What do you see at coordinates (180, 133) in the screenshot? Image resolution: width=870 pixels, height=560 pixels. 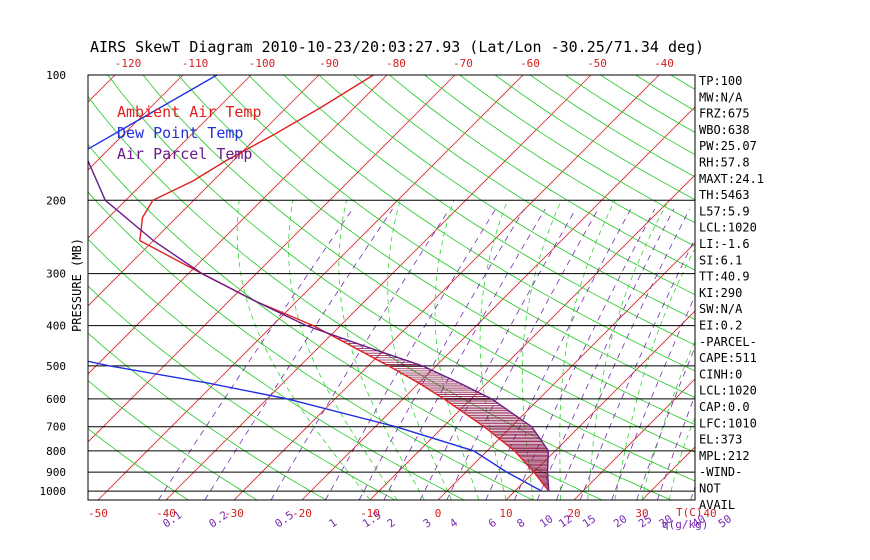 I see `legend-entry: Dew Point Temp` at bounding box center [180, 133].